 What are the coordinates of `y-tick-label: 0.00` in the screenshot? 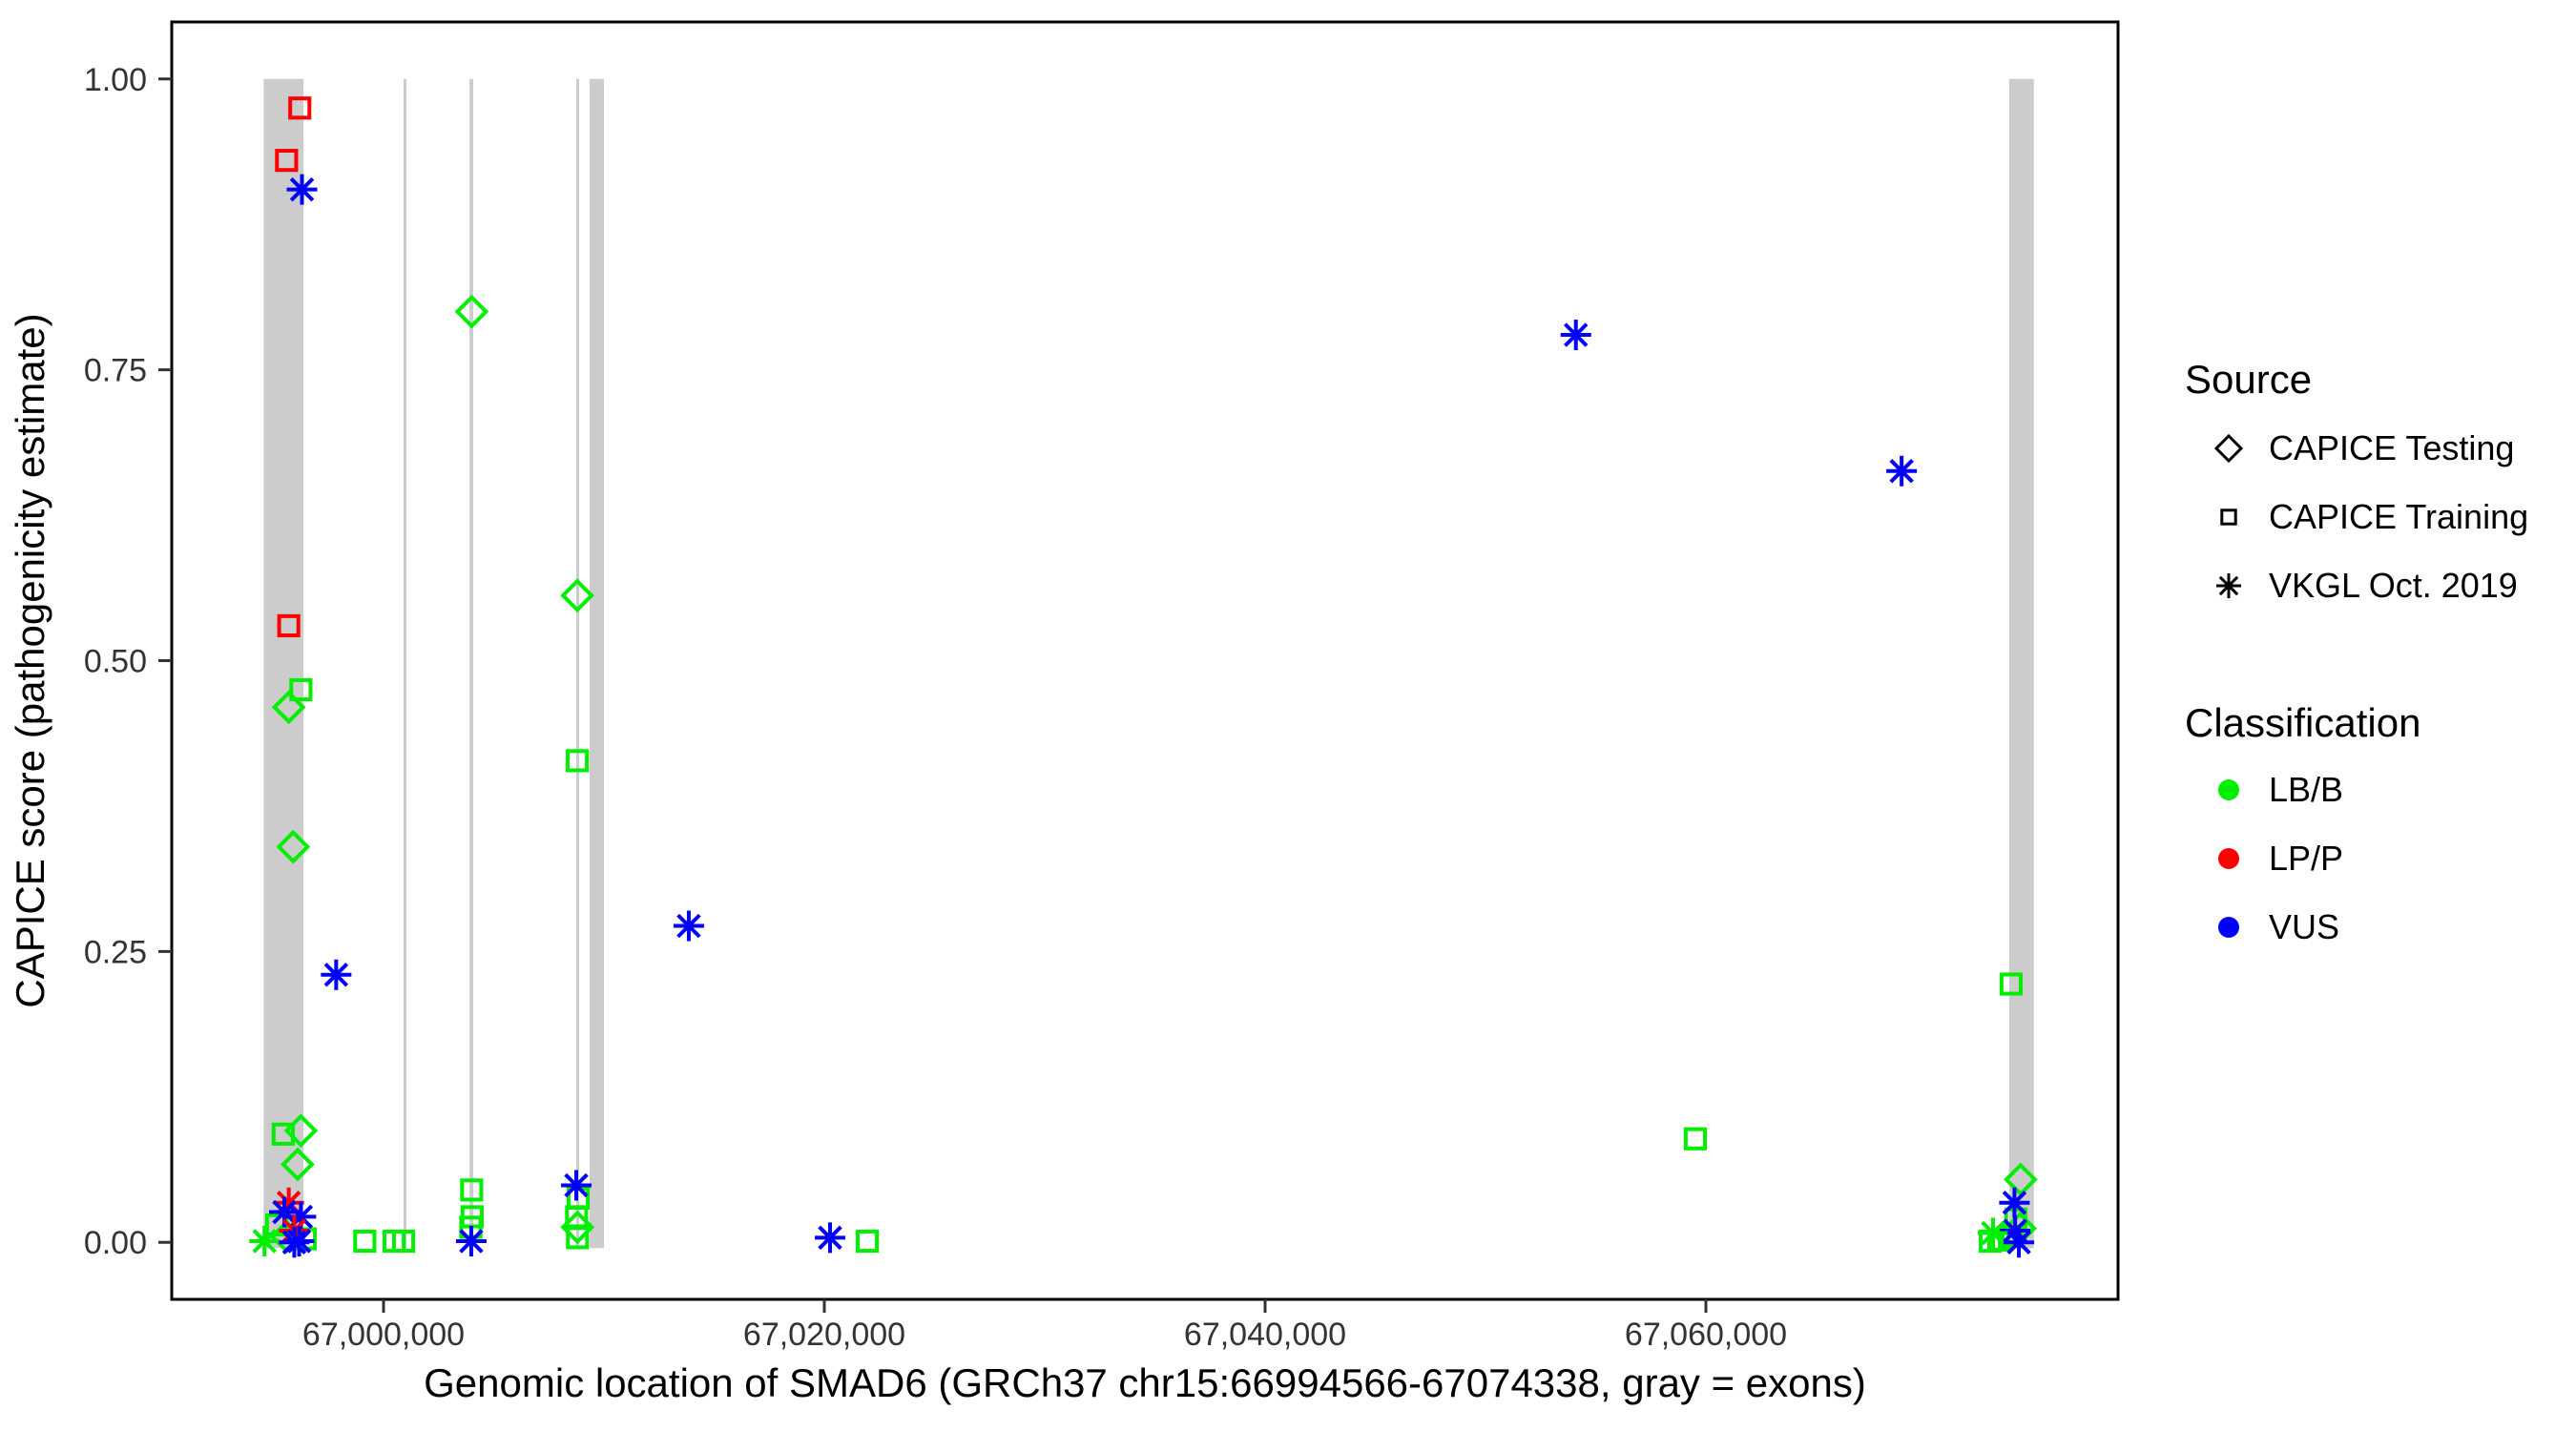 It's located at (115, 1243).